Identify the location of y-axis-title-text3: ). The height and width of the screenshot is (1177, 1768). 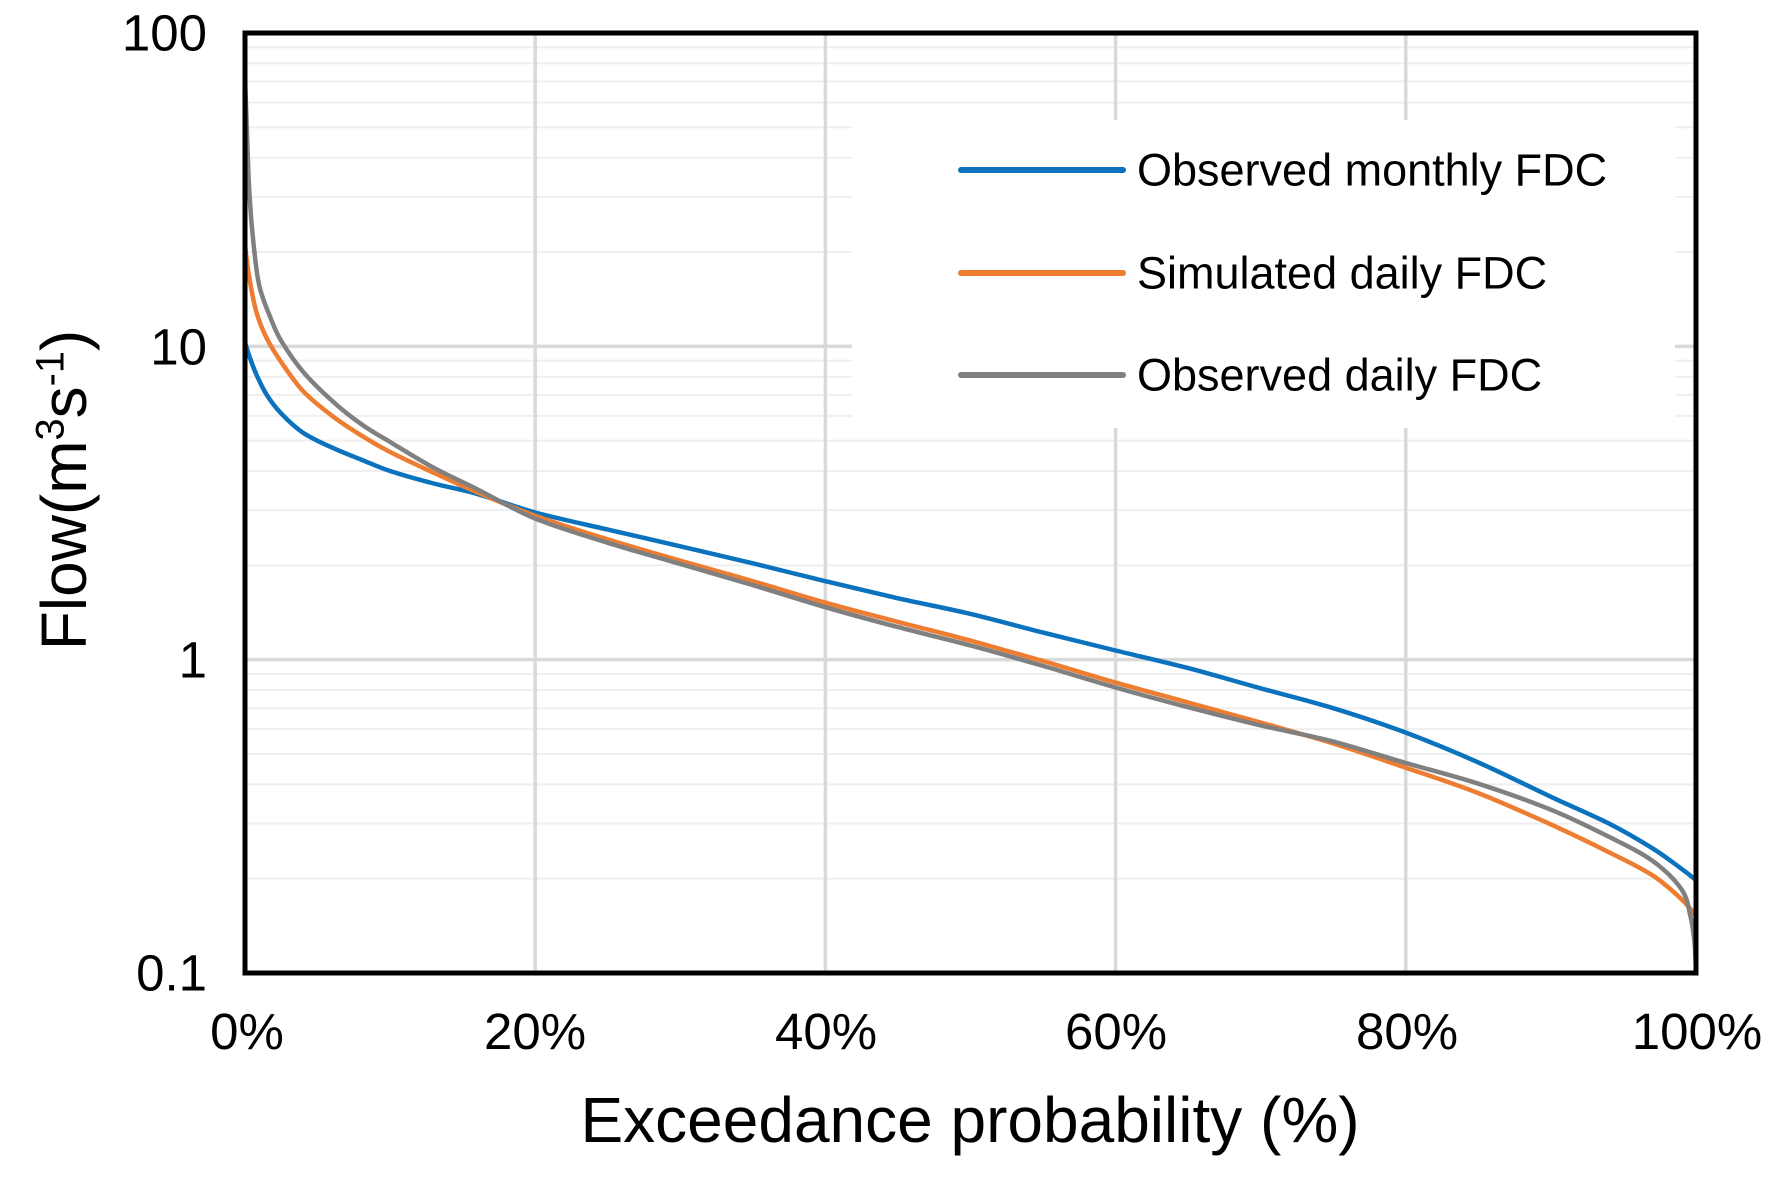
(64, 340).